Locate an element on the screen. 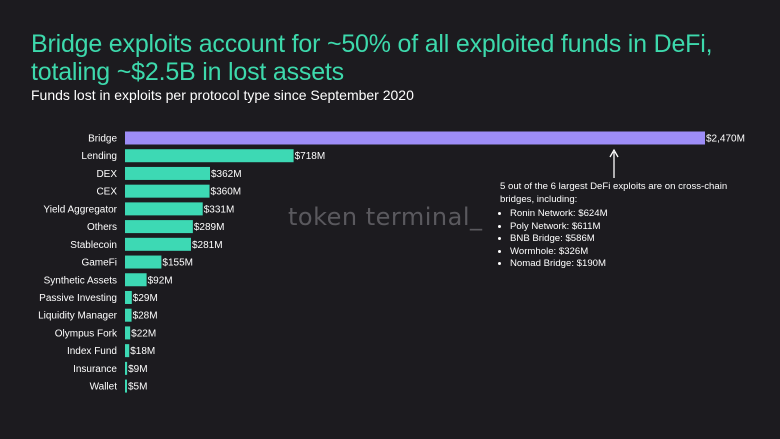 This screenshot has width=780, height=439. category-label: Synthetic Assets is located at coordinates (80, 280).